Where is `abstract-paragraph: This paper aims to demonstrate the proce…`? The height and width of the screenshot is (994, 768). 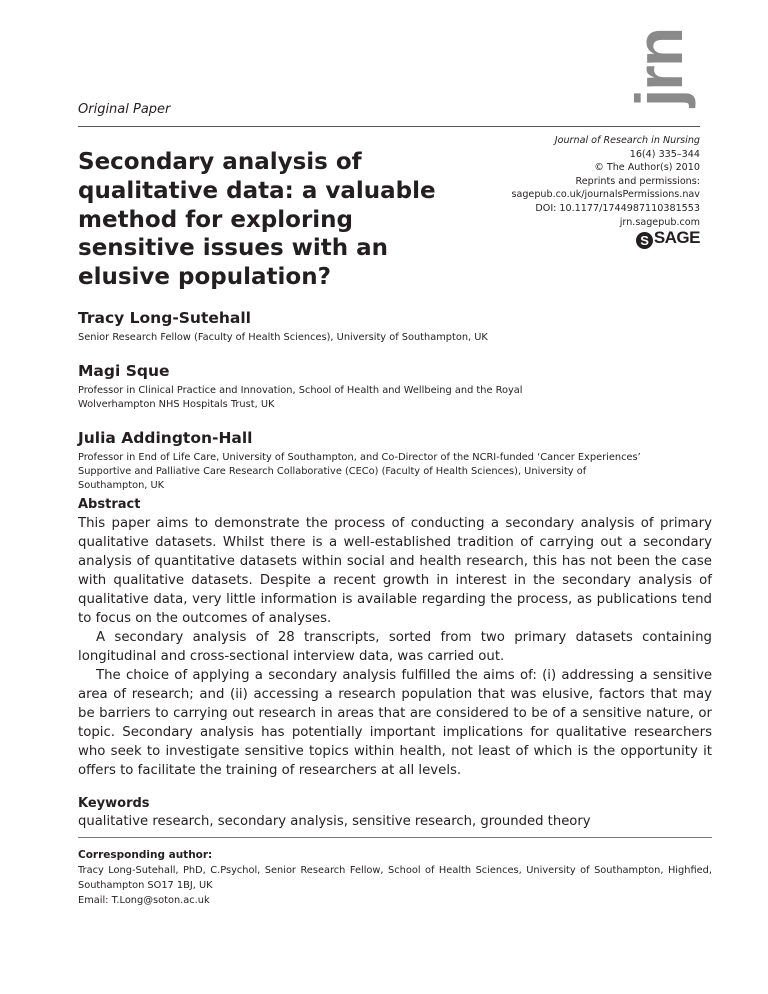
abstract-paragraph: This paper aims to demonstrate the proce… is located at coordinates (395, 571).